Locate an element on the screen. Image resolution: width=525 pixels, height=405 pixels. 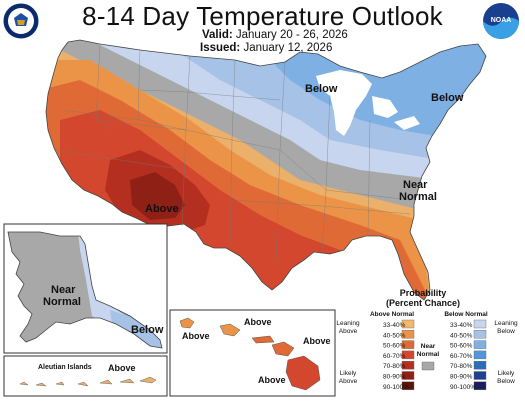
above-70-80-zone is located at coordinates (157, 196).